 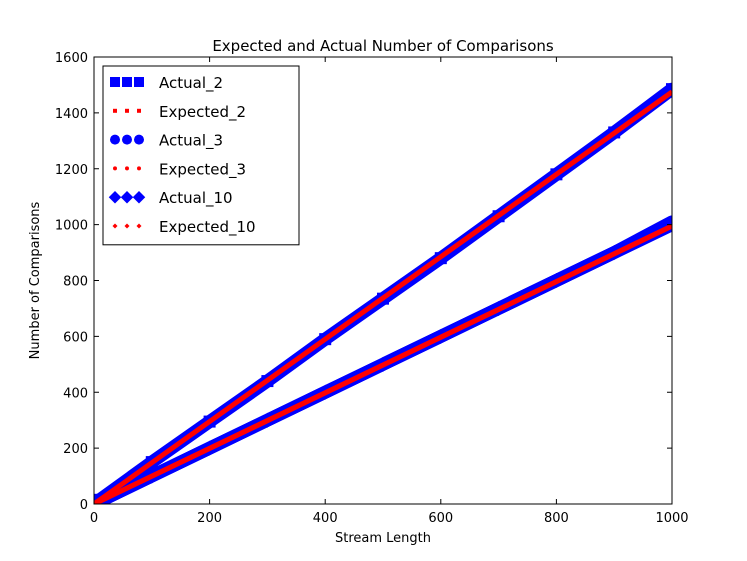 I want to click on y-axis-label: Number of Comparisons, so click(x=35, y=280).